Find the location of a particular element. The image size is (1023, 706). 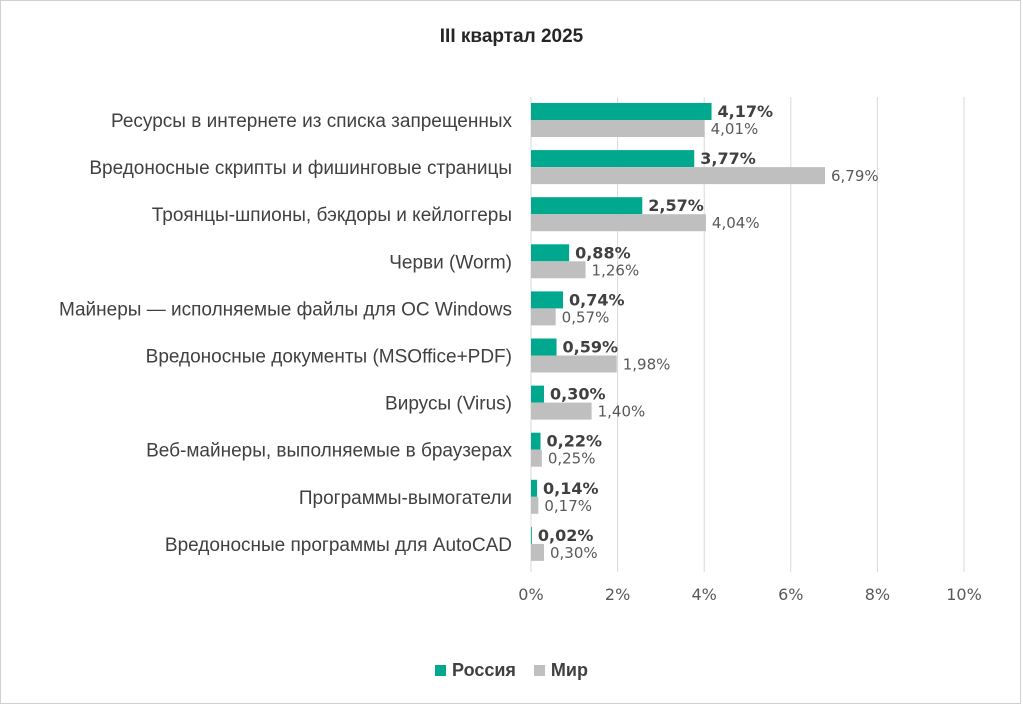

legend-swatch-russia is located at coordinates (441, 670).